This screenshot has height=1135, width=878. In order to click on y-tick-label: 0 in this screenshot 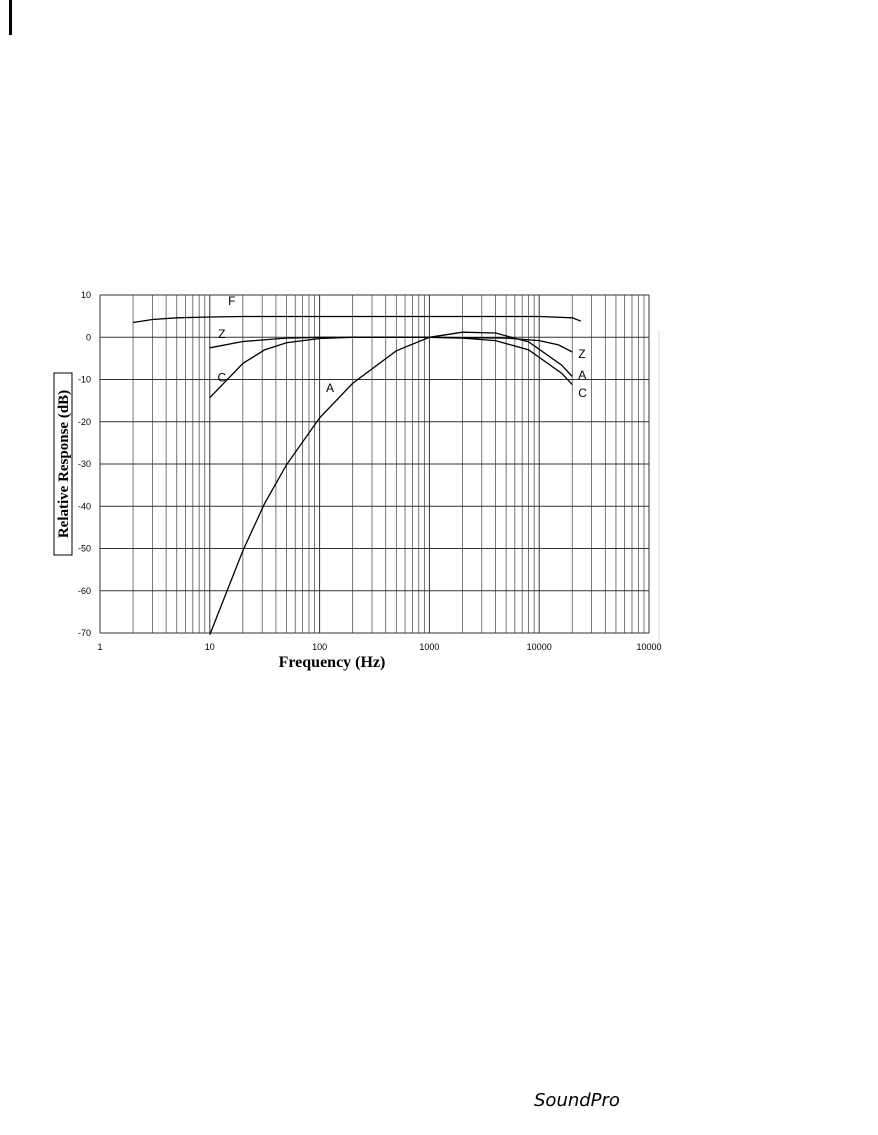, I will do `click(88, 337)`.